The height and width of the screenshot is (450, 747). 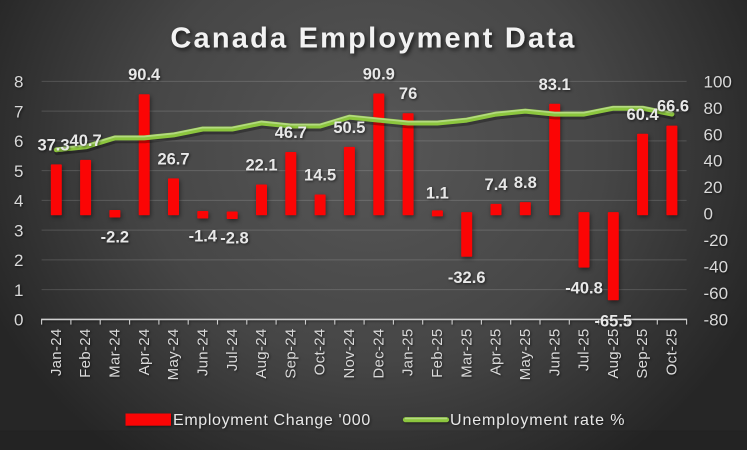 What do you see at coordinates (261, 166) in the screenshot?
I see `svg-text: 22.1` at bounding box center [261, 166].